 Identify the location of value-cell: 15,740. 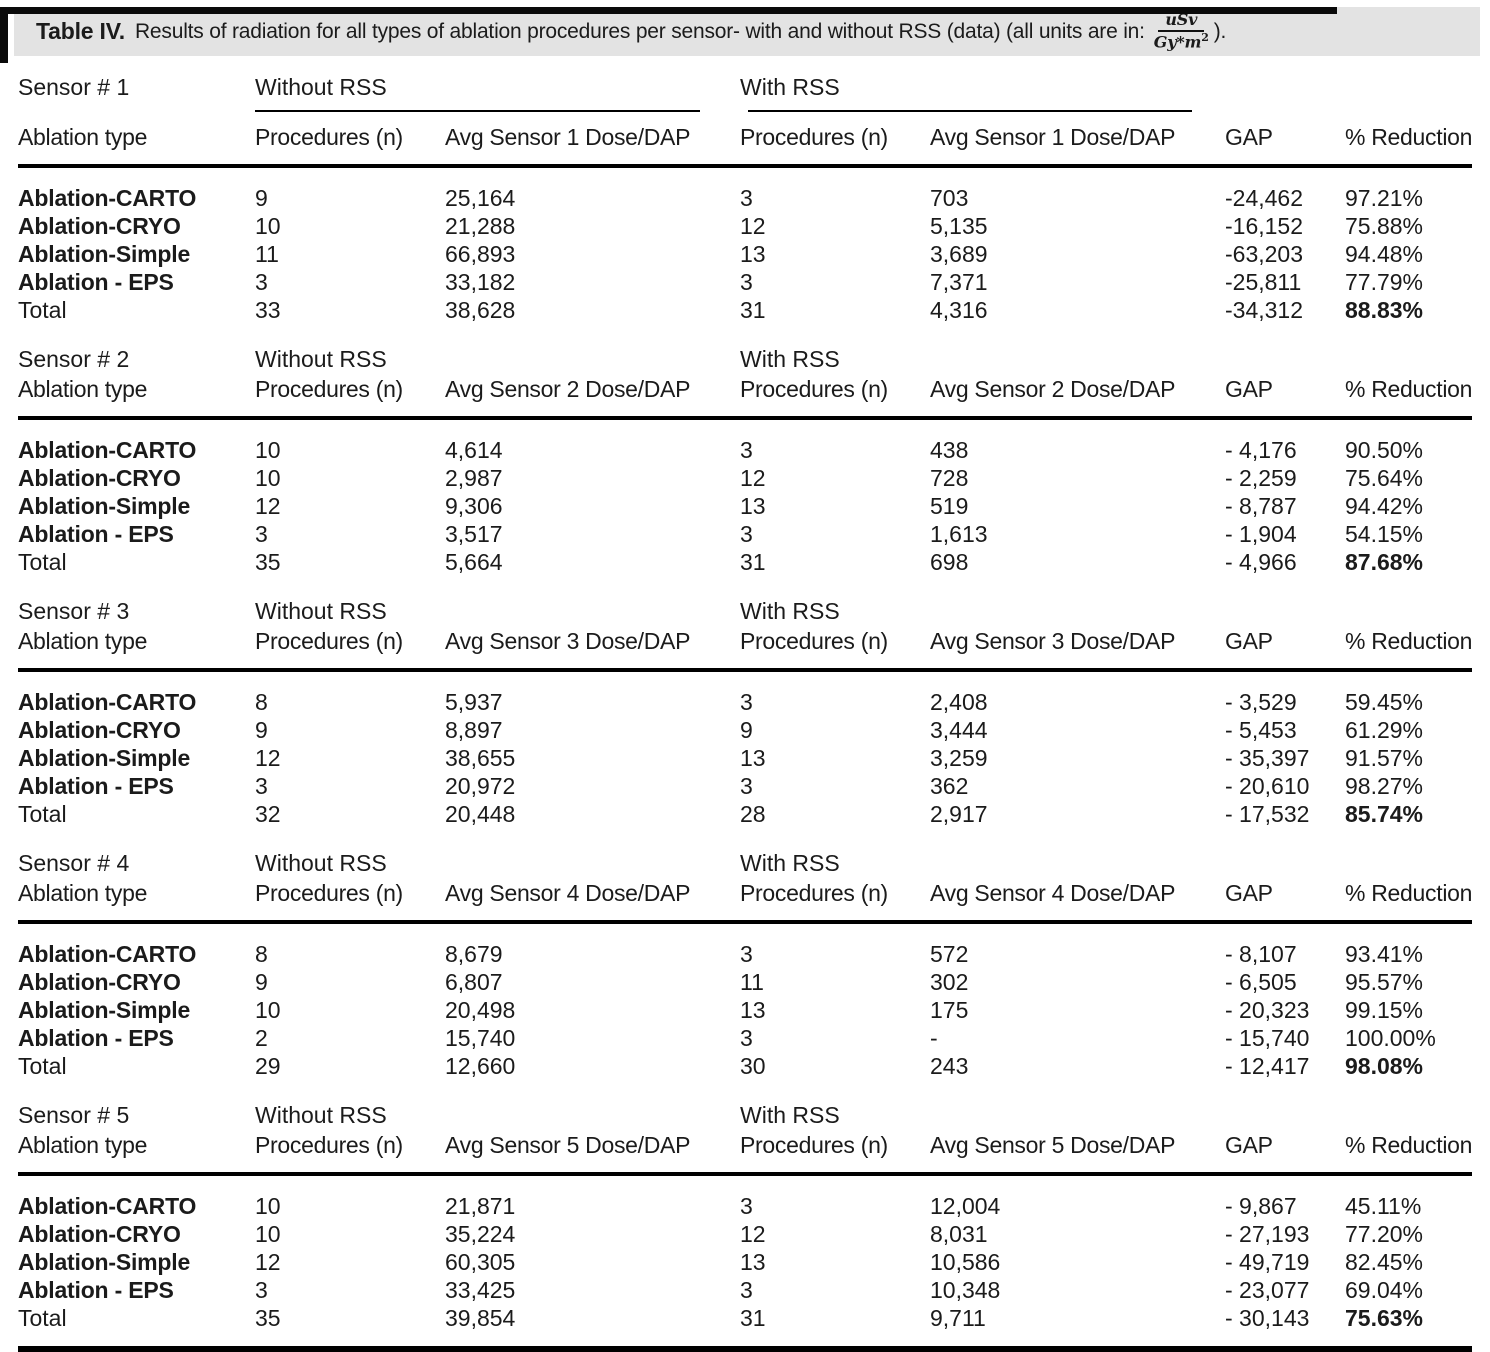
(480, 1038).